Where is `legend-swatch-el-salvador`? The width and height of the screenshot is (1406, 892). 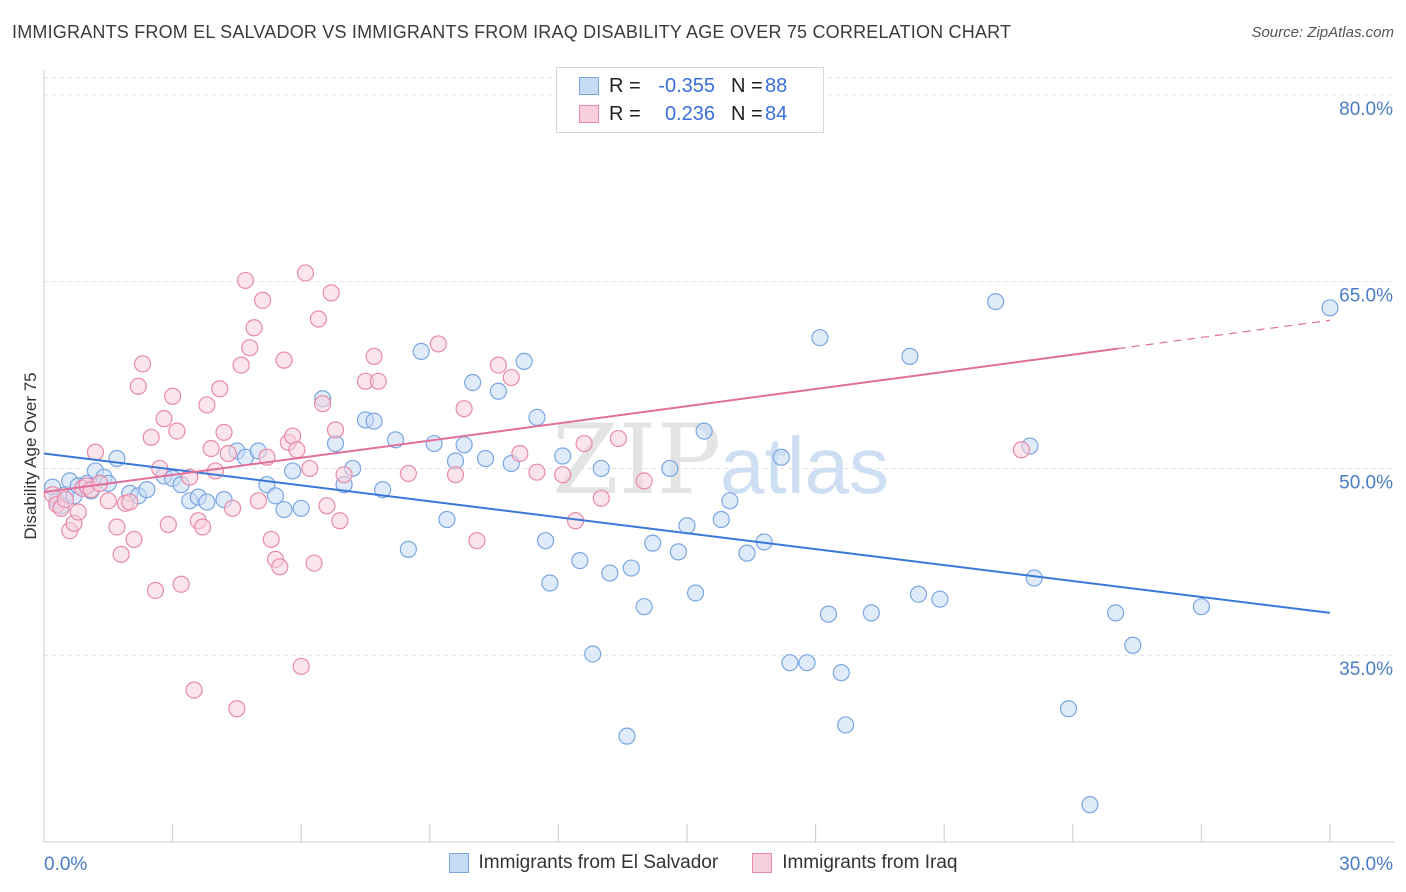
legend-swatch-el-salvador is located at coordinates (589, 86).